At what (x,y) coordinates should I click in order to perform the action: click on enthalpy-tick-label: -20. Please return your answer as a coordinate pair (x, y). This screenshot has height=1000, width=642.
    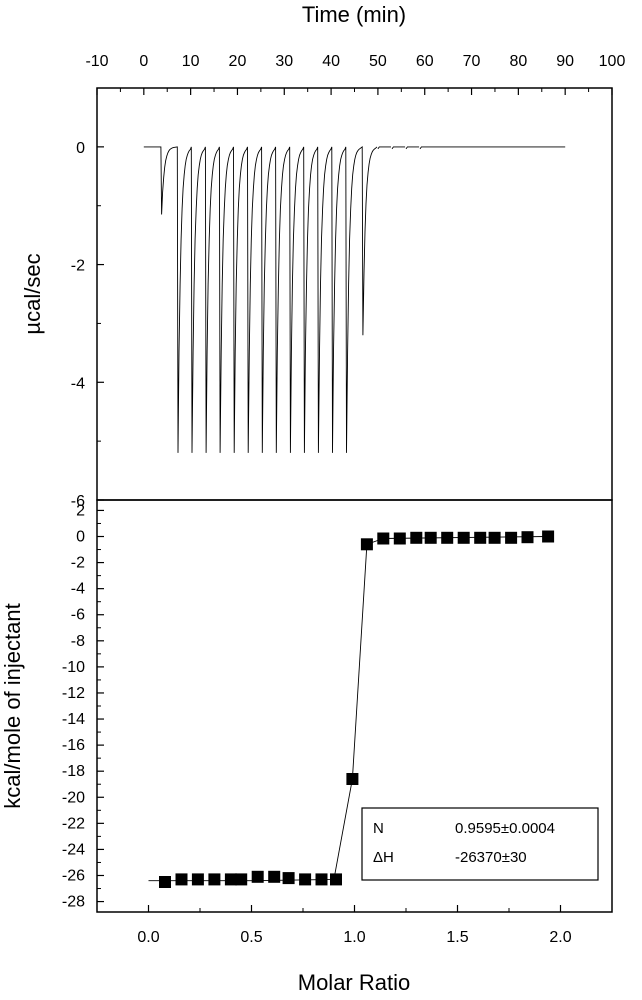
    Looking at the image, I should click on (73, 797).